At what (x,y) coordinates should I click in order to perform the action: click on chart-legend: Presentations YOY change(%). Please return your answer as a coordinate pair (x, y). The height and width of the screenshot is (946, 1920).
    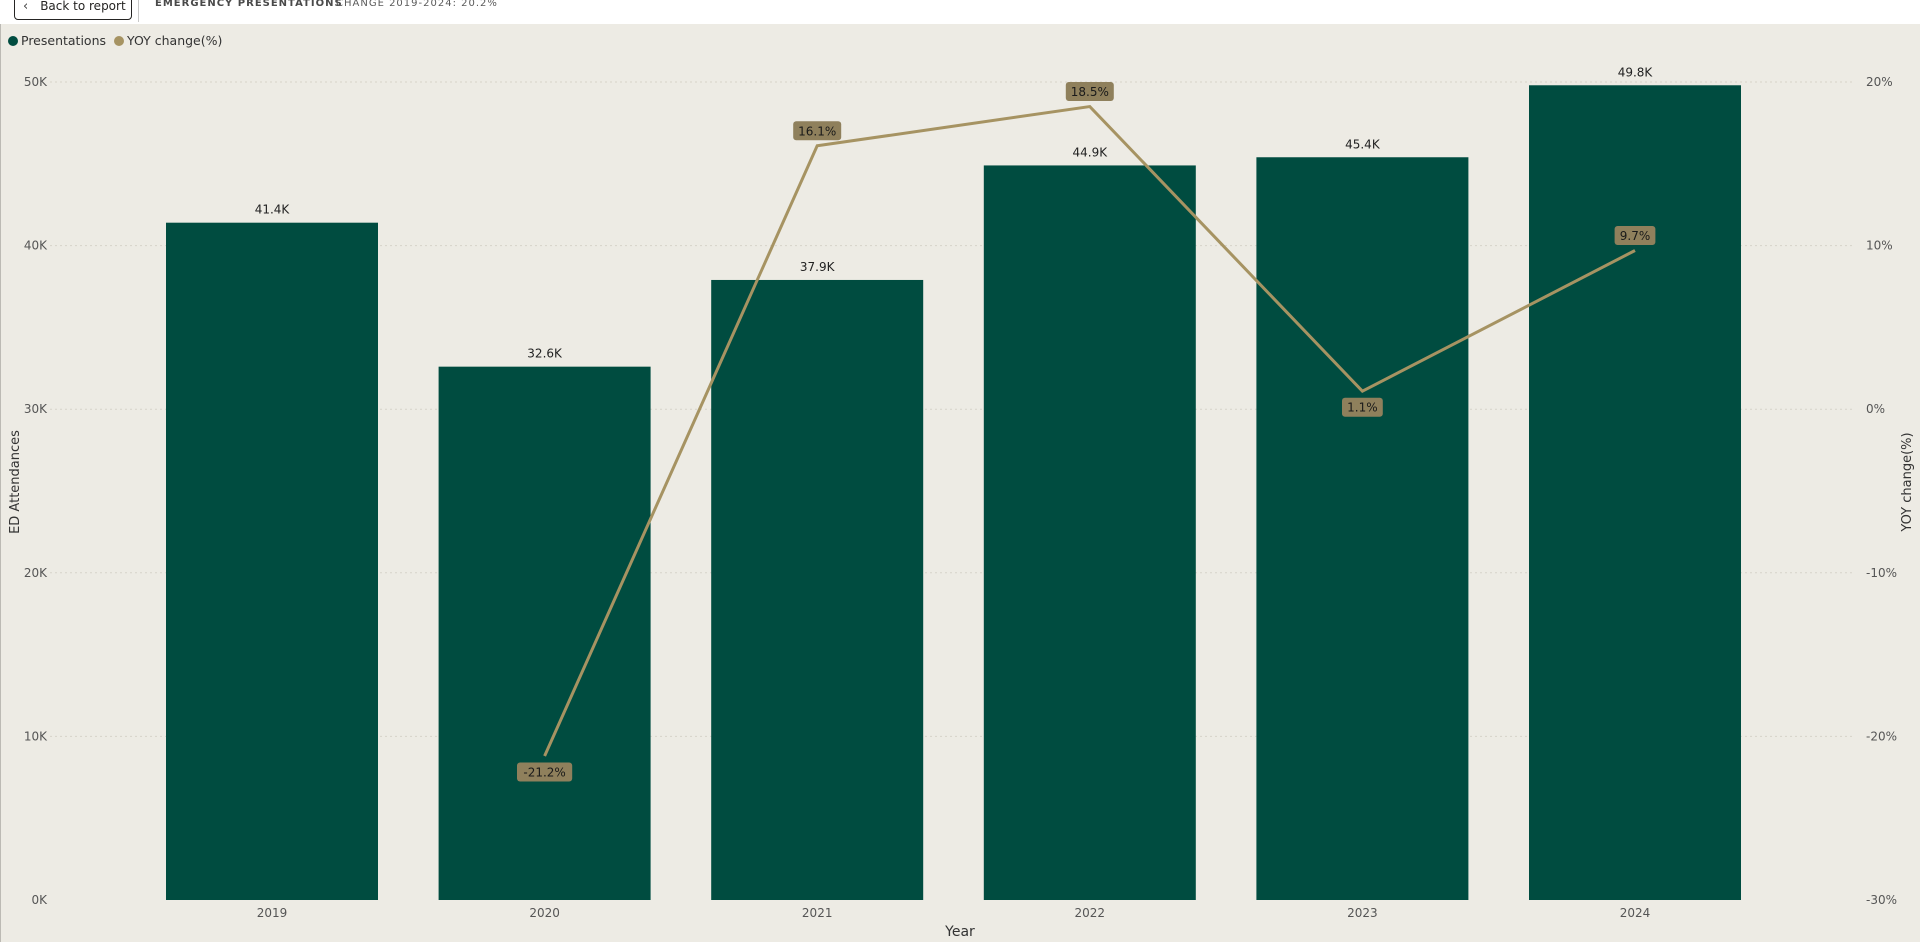
    Looking at the image, I should click on (116, 40).